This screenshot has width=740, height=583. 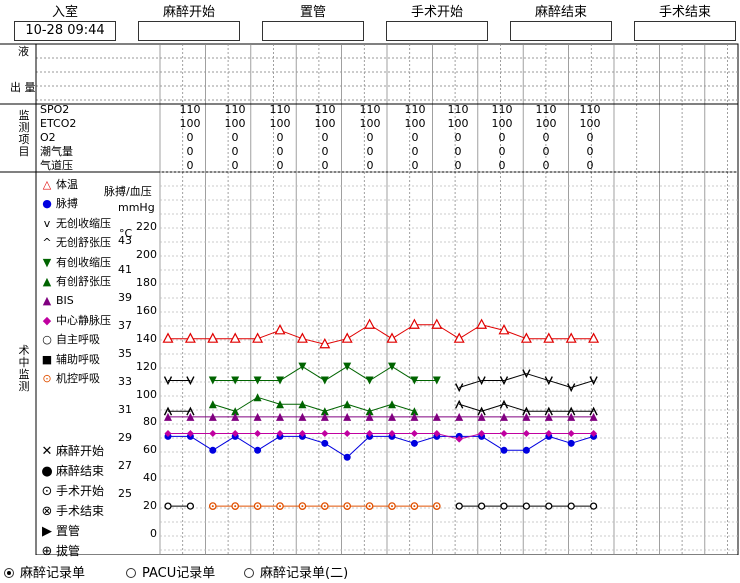 What do you see at coordinates (64, 12) in the screenshot?
I see `header-label-0: 入室` at bounding box center [64, 12].